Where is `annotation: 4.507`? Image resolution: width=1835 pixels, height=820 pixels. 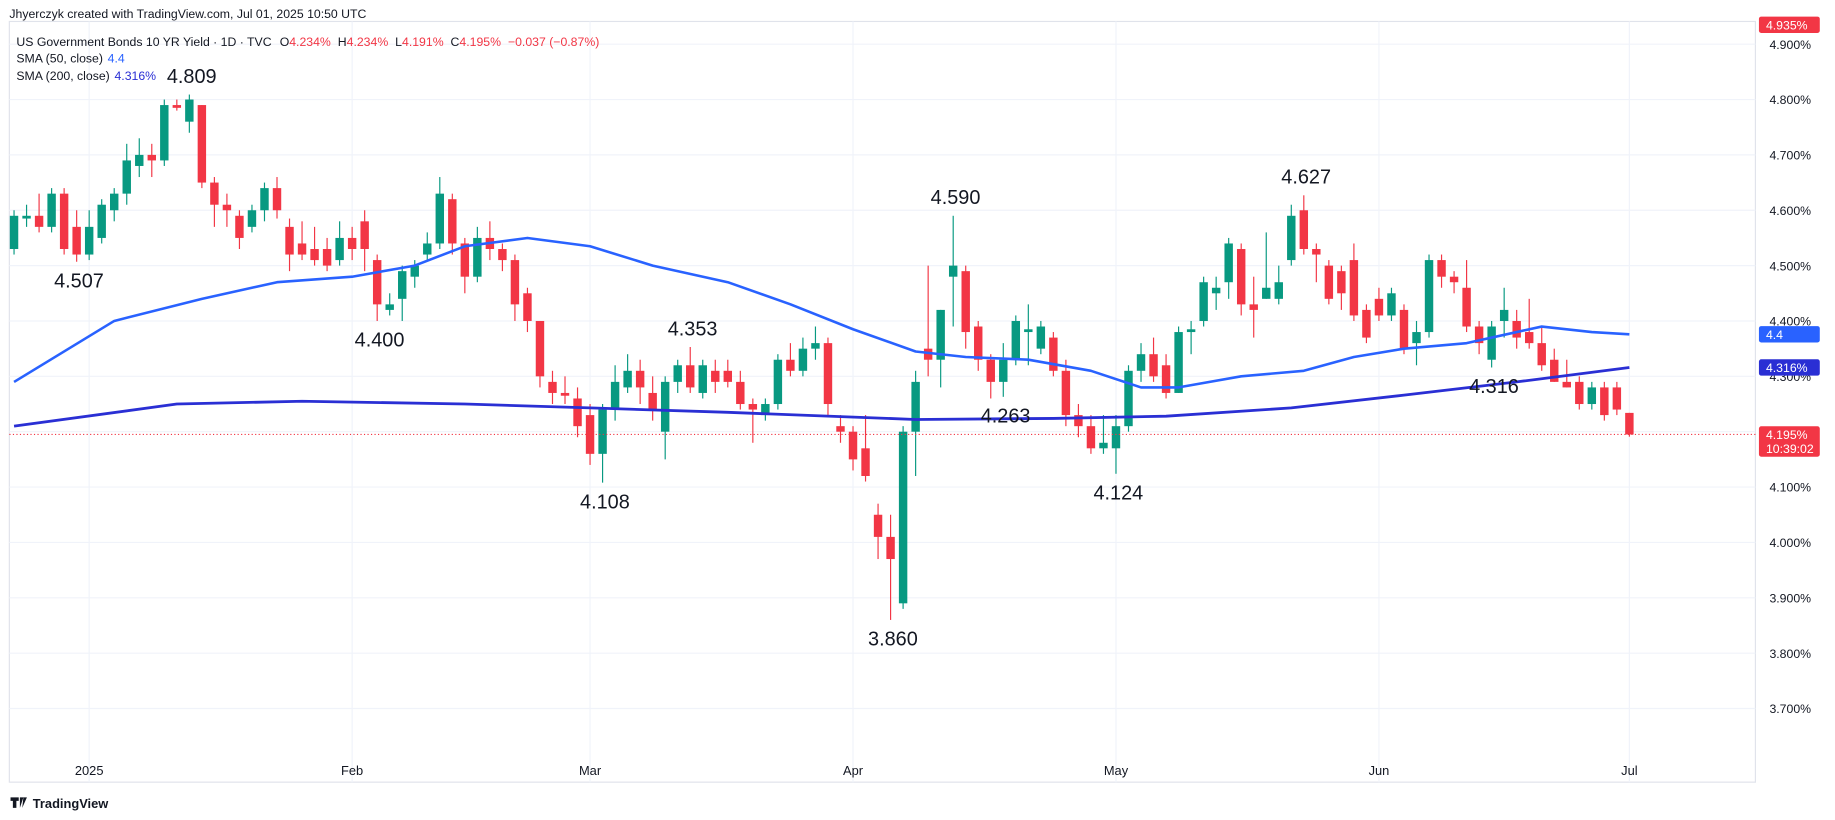
annotation: 4.507 is located at coordinates (79, 281).